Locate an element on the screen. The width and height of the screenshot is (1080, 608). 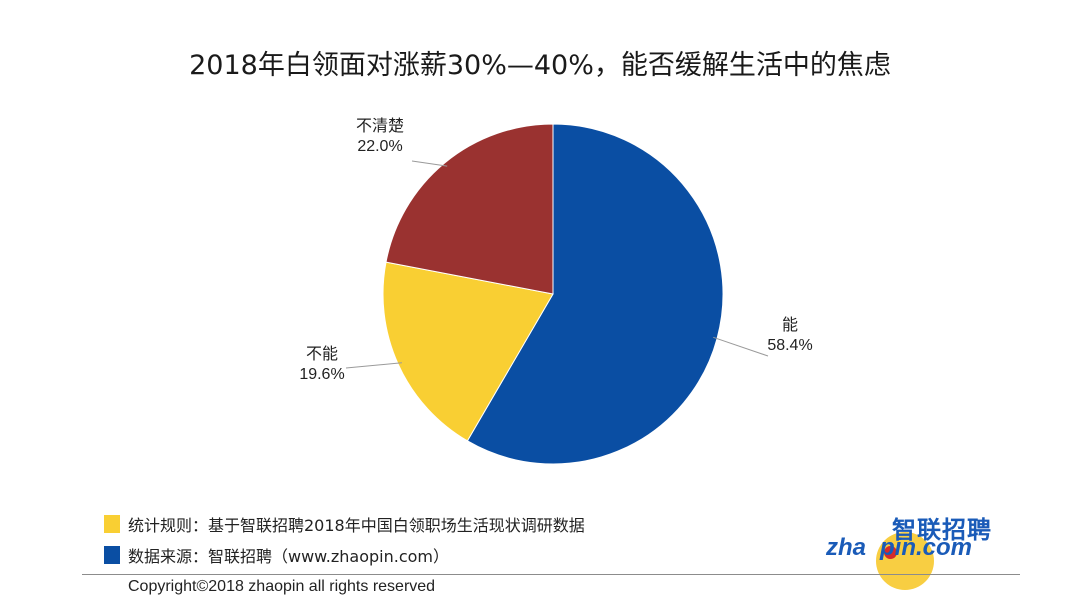
legend-swatch-yellow is located at coordinates (112, 524).